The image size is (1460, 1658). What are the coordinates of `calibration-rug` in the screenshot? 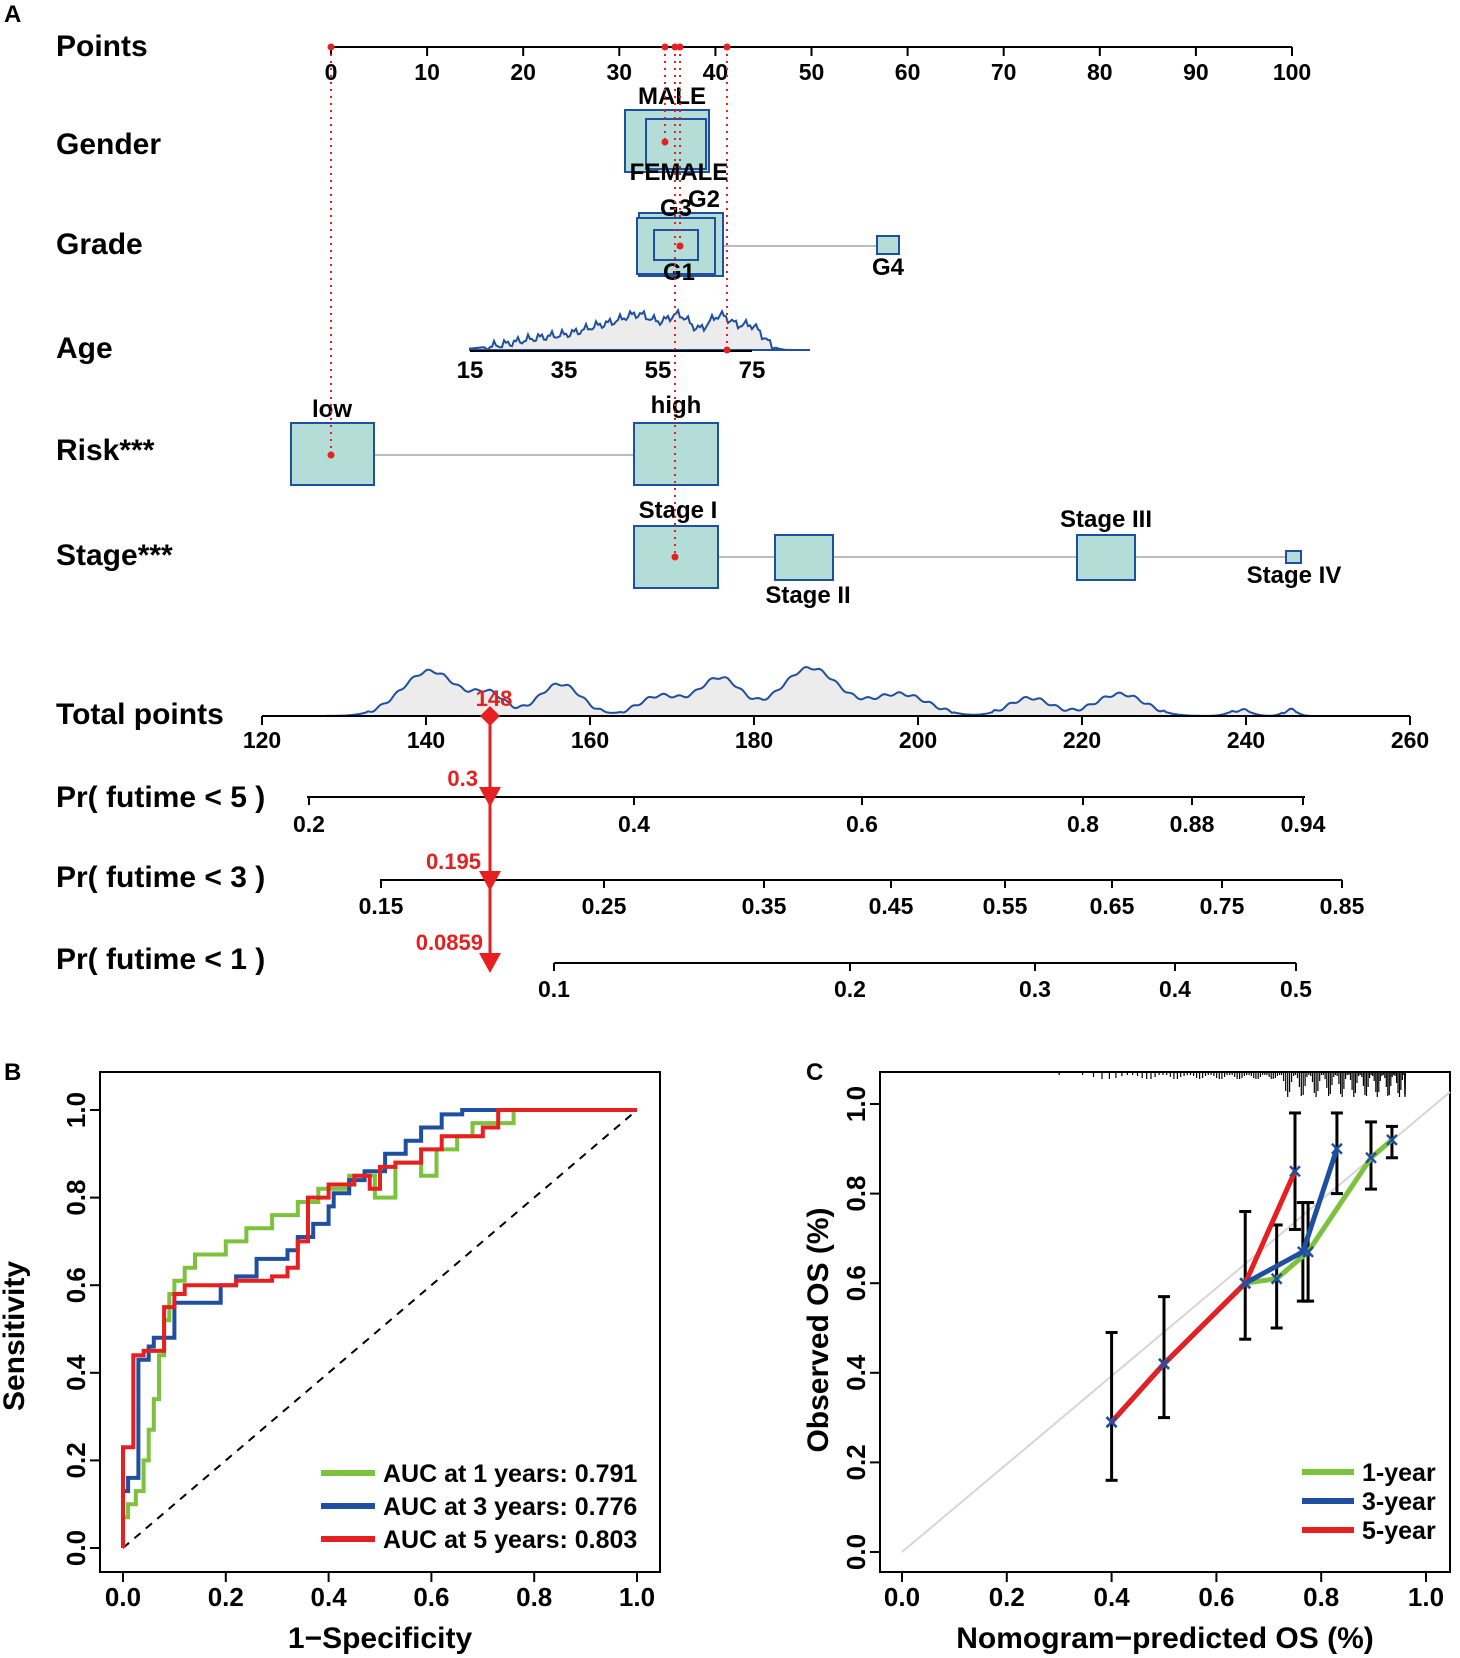 It's located at (1232, 1084).